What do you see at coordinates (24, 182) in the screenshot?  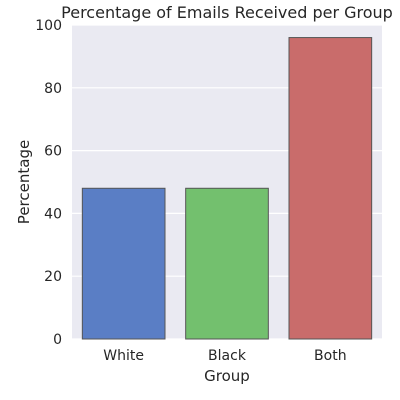 I see `y-axis-label: Percentage` at bounding box center [24, 182].